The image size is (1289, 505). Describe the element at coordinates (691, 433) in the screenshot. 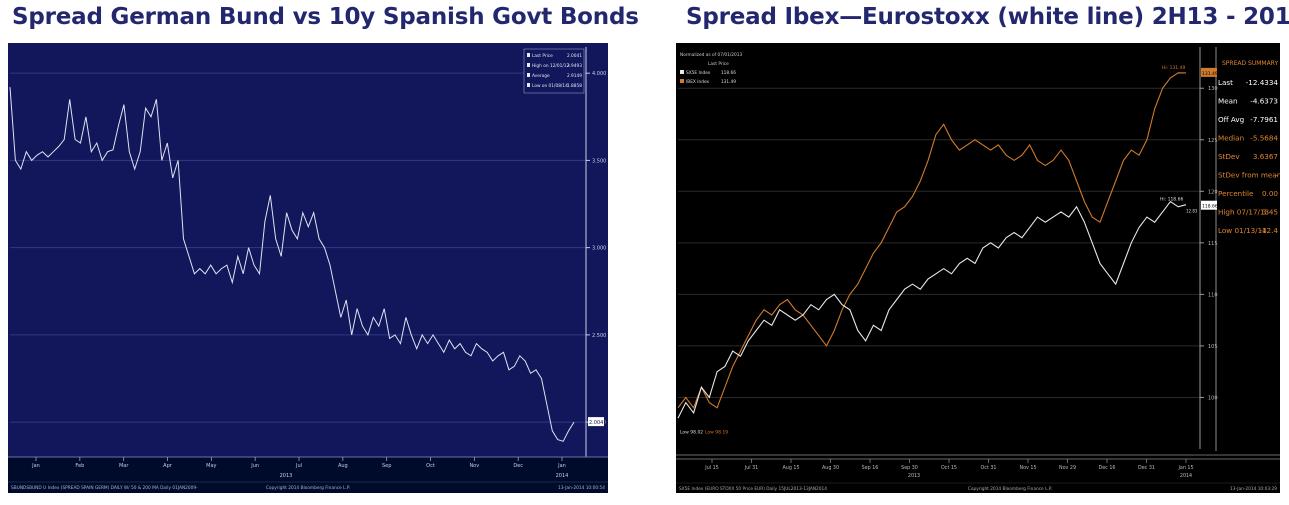

I see `eurostoxx-low-tag: Low 98.02` at that location.